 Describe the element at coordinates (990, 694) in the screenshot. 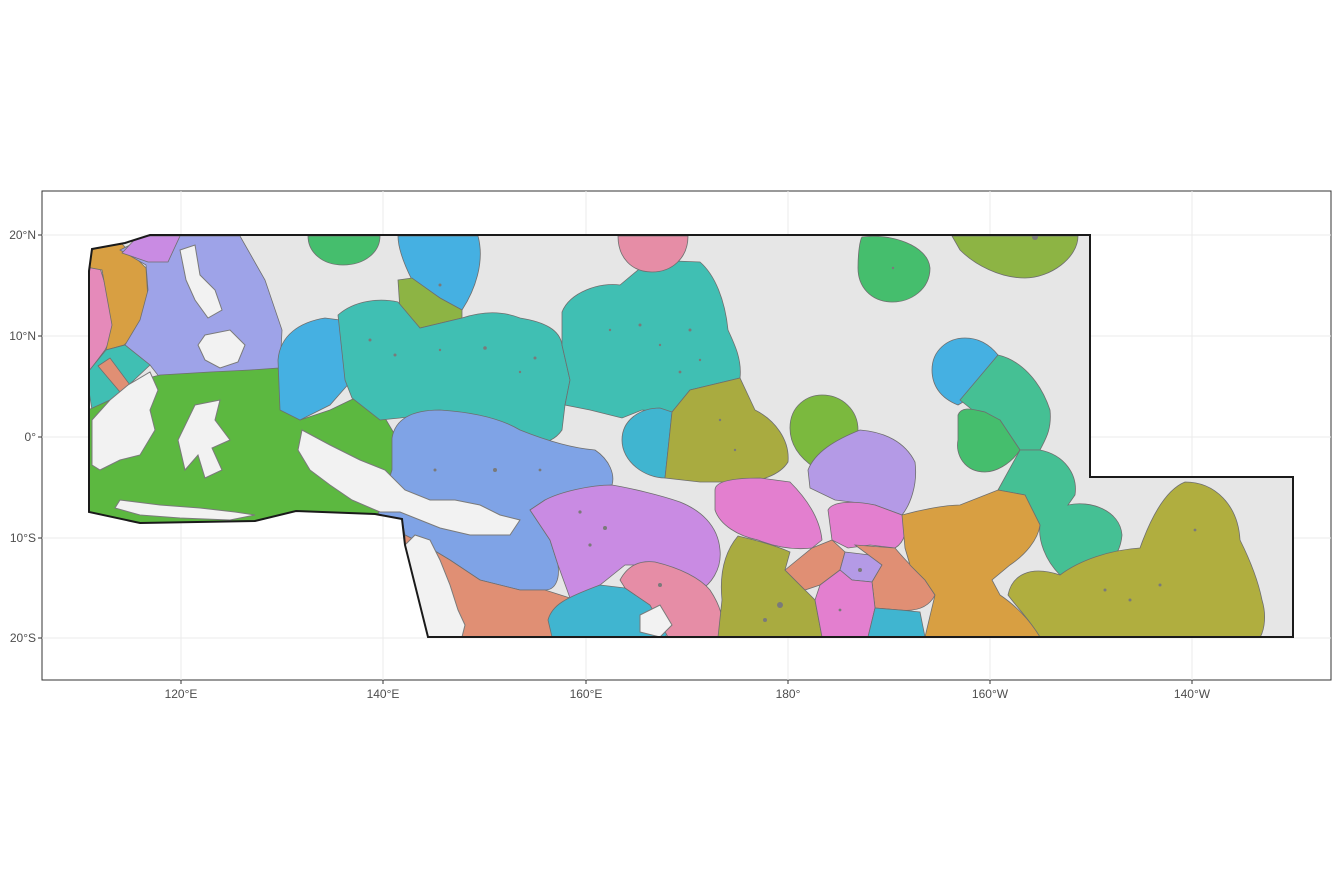

I see `x-tick-label: 160°W` at that location.